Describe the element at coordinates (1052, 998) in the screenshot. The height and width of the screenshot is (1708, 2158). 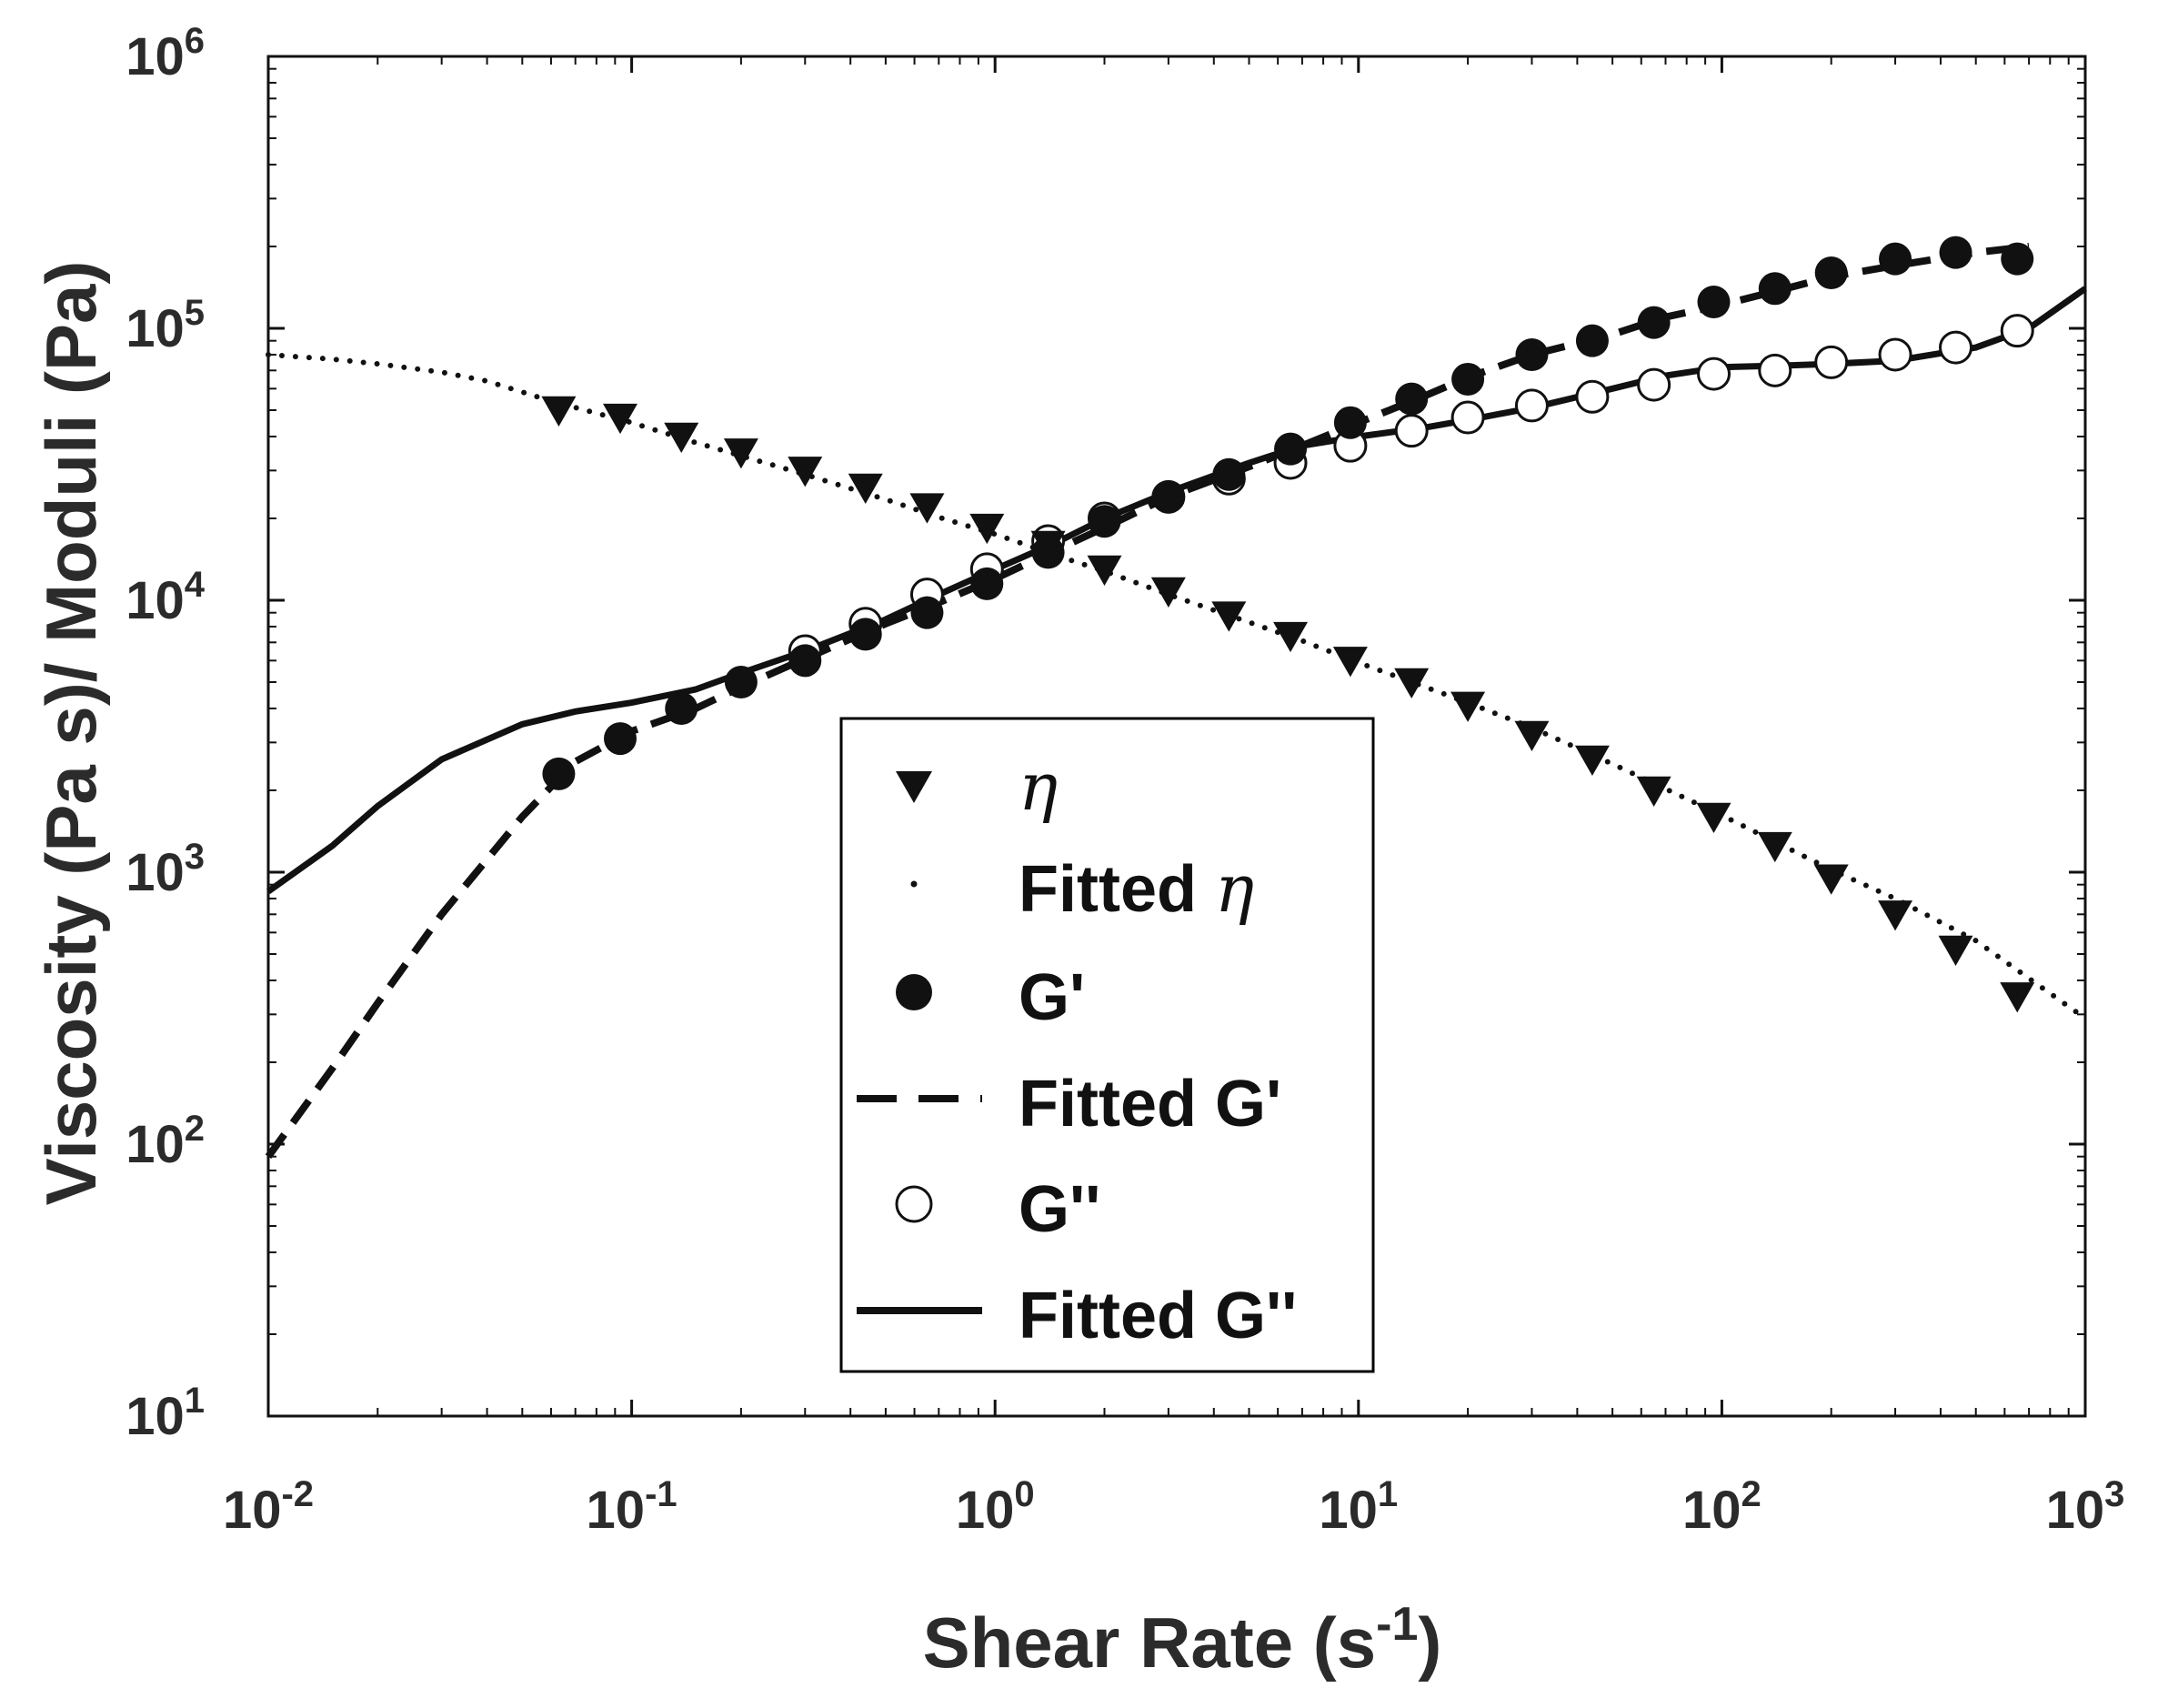
I see `legend-label: G'` at that location.